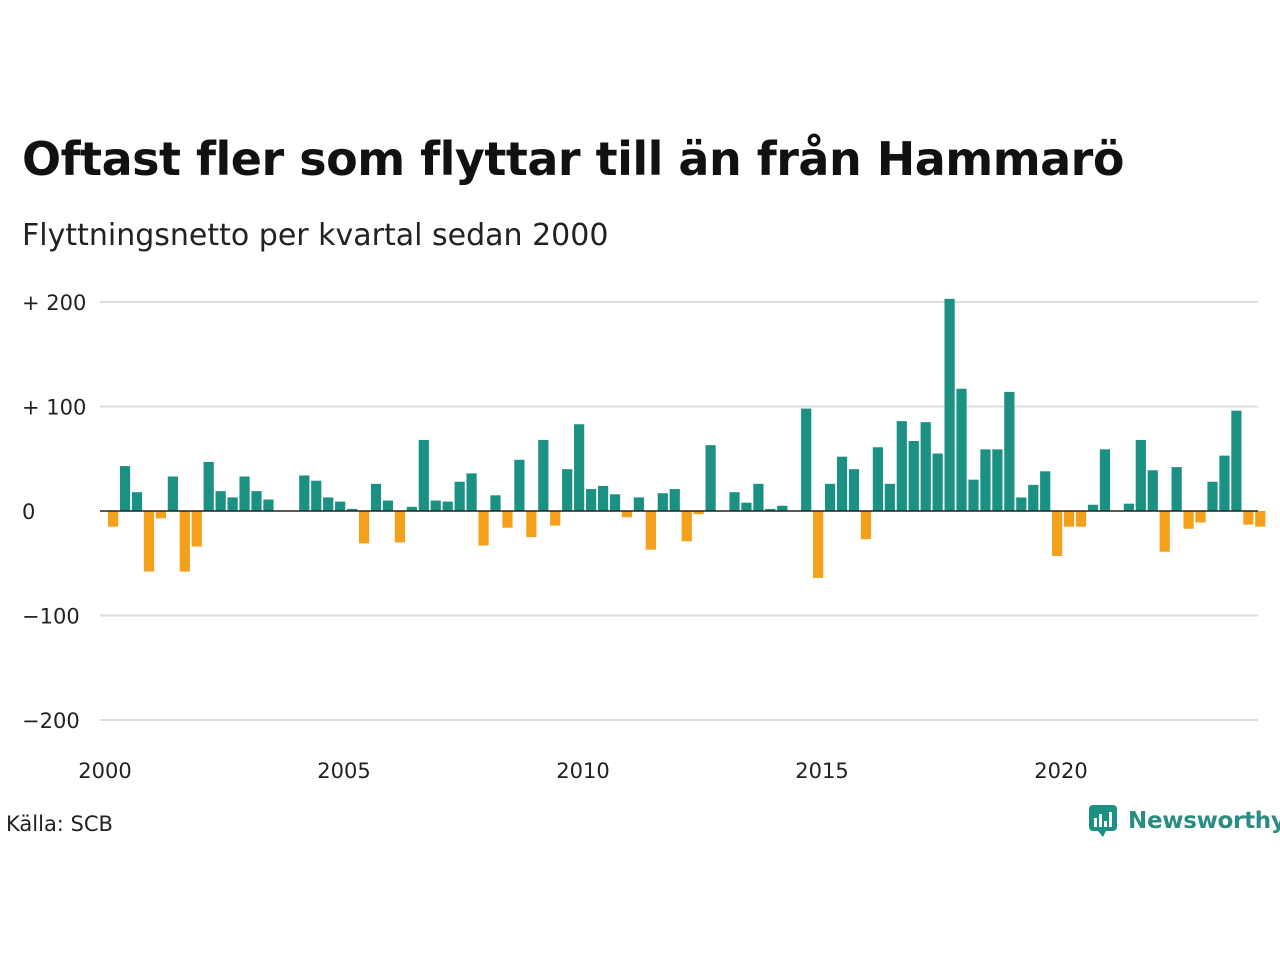  I want to click on x-axis-ticks: 2000 2005 2010 2015 2020, so click(582, 771).